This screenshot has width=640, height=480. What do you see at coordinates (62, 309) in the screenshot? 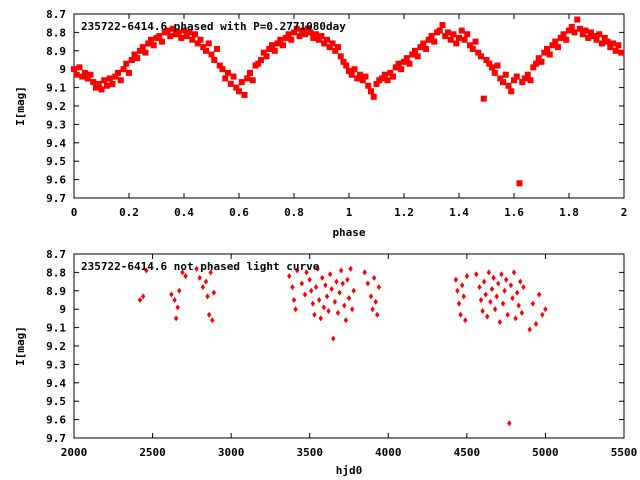
I see `y-tick-label: 9` at bounding box center [62, 309].